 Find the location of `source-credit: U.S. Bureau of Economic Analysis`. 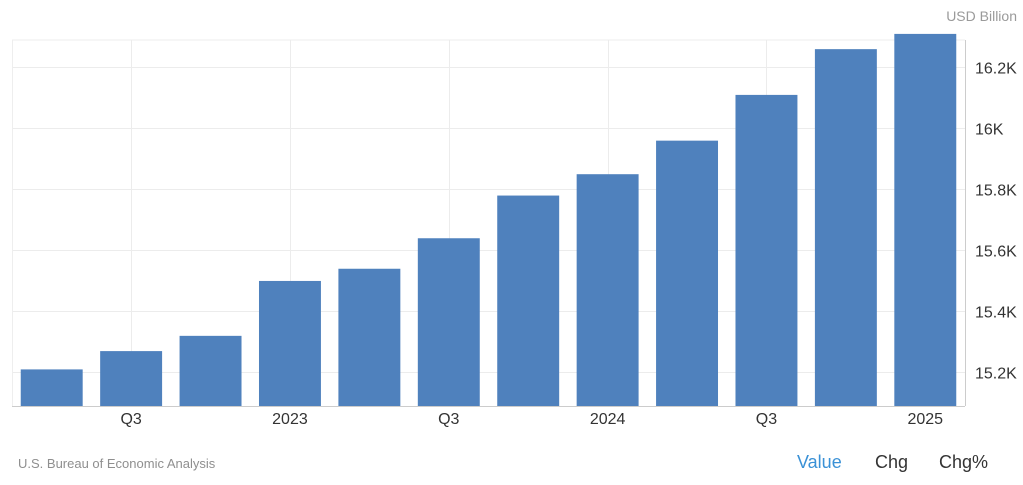

source-credit: U.S. Bureau of Economic Analysis is located at coordinates (117, 463).